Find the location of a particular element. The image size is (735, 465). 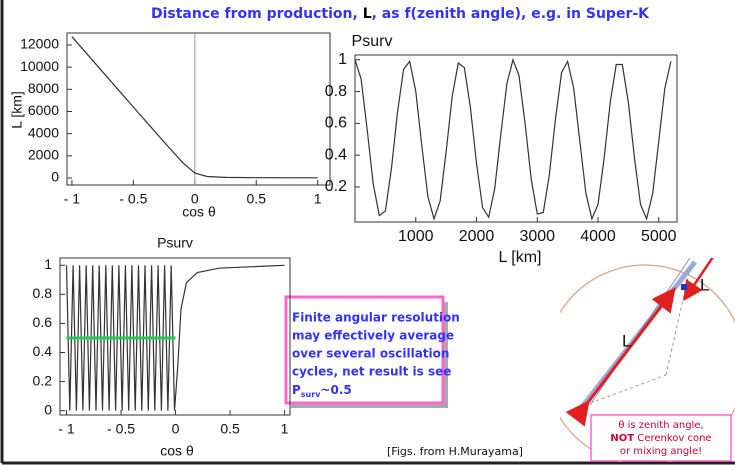

y-axis-label: L [km] is located at coordinates (17, 110).